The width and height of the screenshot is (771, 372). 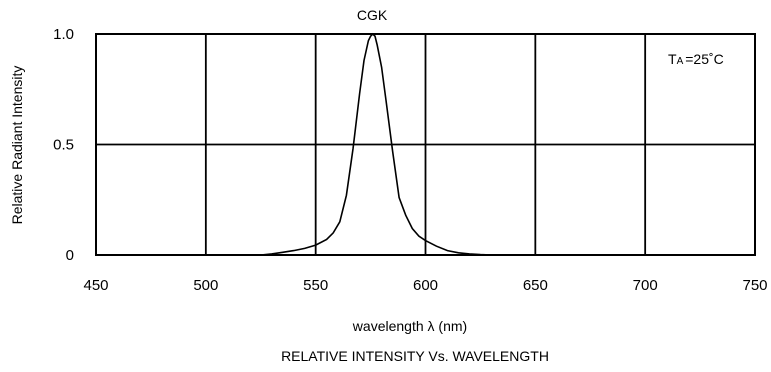 I want to click on annotation-subscript: A, so click(x=680, y=61).